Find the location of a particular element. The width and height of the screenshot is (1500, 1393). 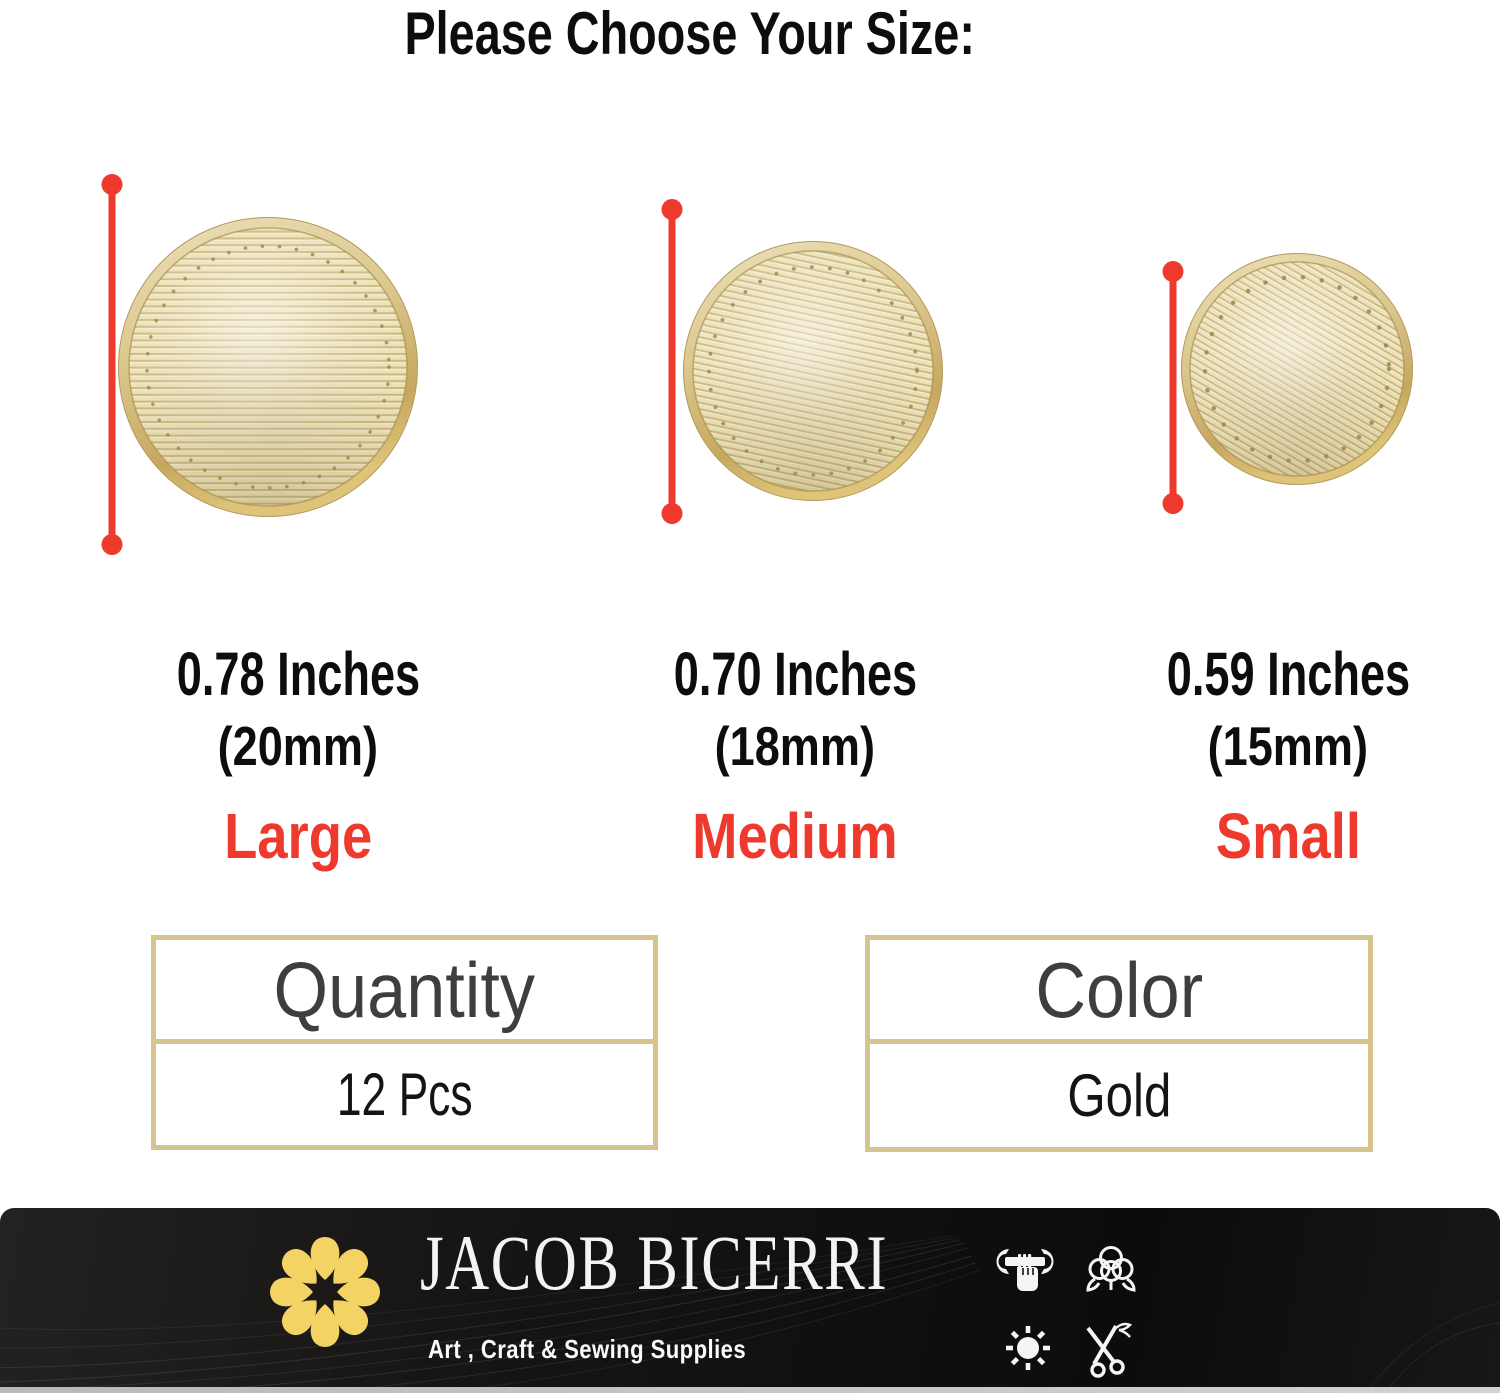

button-image-large is located at coordinates (268, 369).